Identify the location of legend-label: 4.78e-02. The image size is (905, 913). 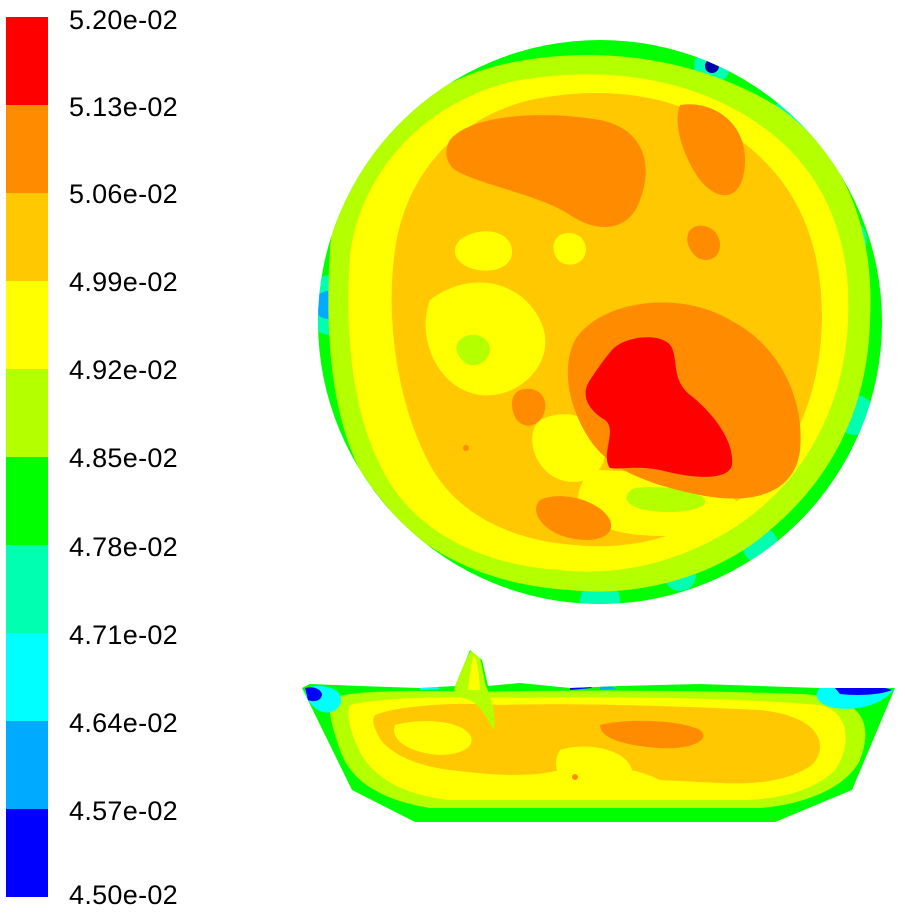
(123, 547).